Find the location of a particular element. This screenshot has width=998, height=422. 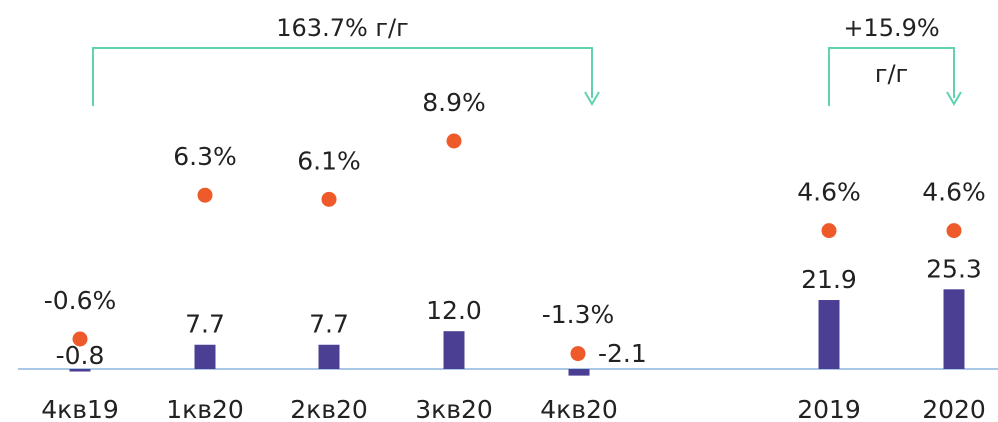

growth-annotation: г/г is located at coordinates (891, 74).